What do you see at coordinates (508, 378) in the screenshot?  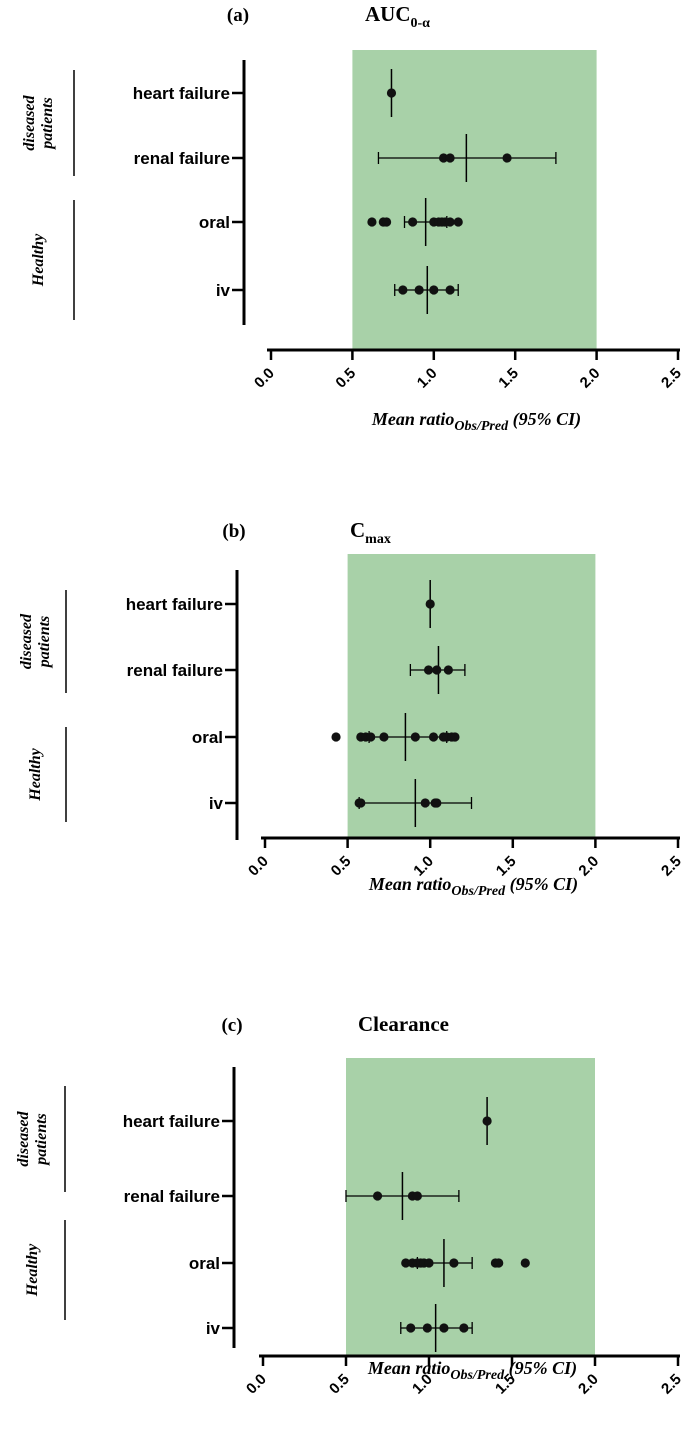 I see `x-tick-label: 1.5` at bounding box center [508, 378].